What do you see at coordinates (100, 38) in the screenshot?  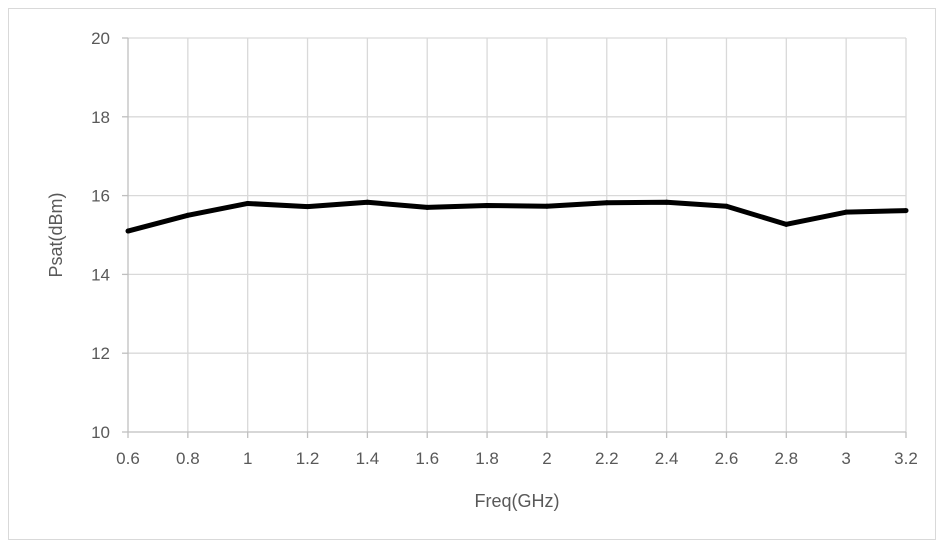 I see `y-tick-label: 20` at bounding box center [100, 38].